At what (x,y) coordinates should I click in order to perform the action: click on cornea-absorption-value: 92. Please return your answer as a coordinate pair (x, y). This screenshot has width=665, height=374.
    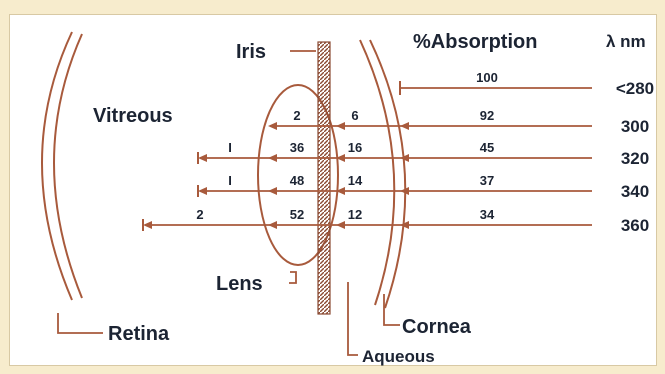
    Looking at the image, I should click on (487, 115).